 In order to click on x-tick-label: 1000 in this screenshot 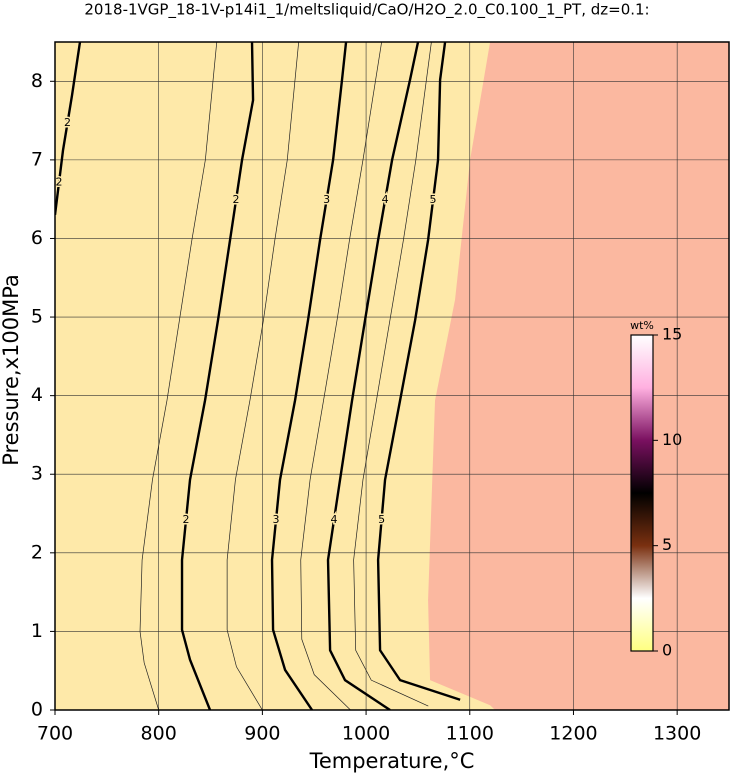, I will do `click(366, 734)`.